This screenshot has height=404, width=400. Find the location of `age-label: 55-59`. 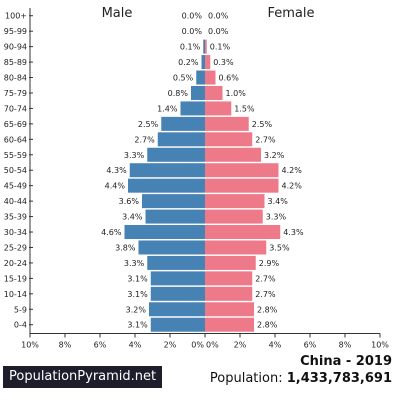

age-label: 55-59 is located at coordinates (15, 155).